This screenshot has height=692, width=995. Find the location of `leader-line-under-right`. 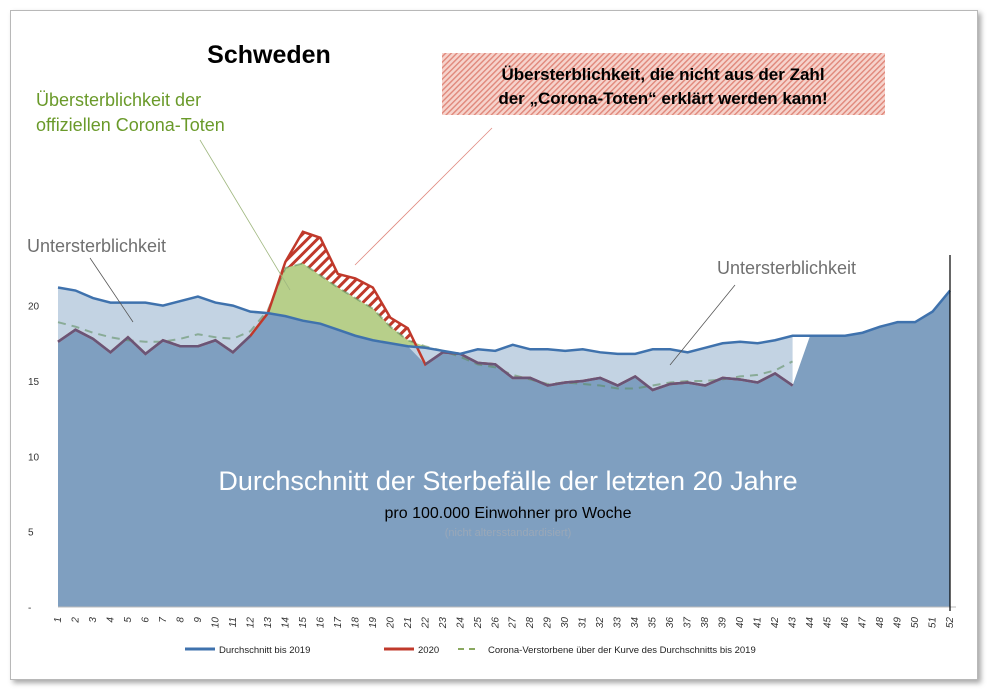

leader-line-under-right is located at coordinates (702, 325).